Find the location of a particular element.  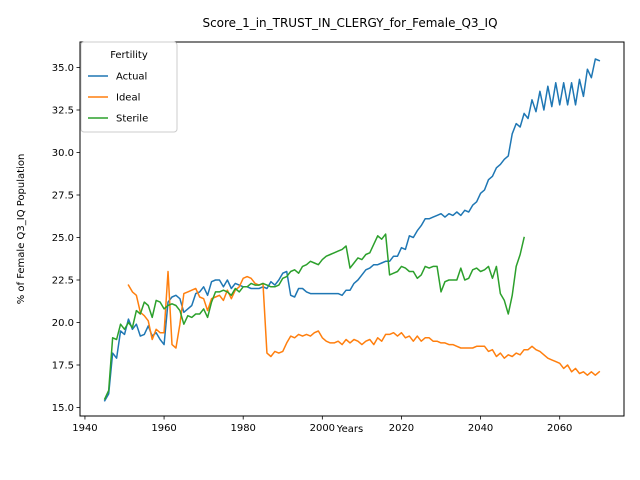

y-tick-label: 32.5 is located at coordinates (63, 111).